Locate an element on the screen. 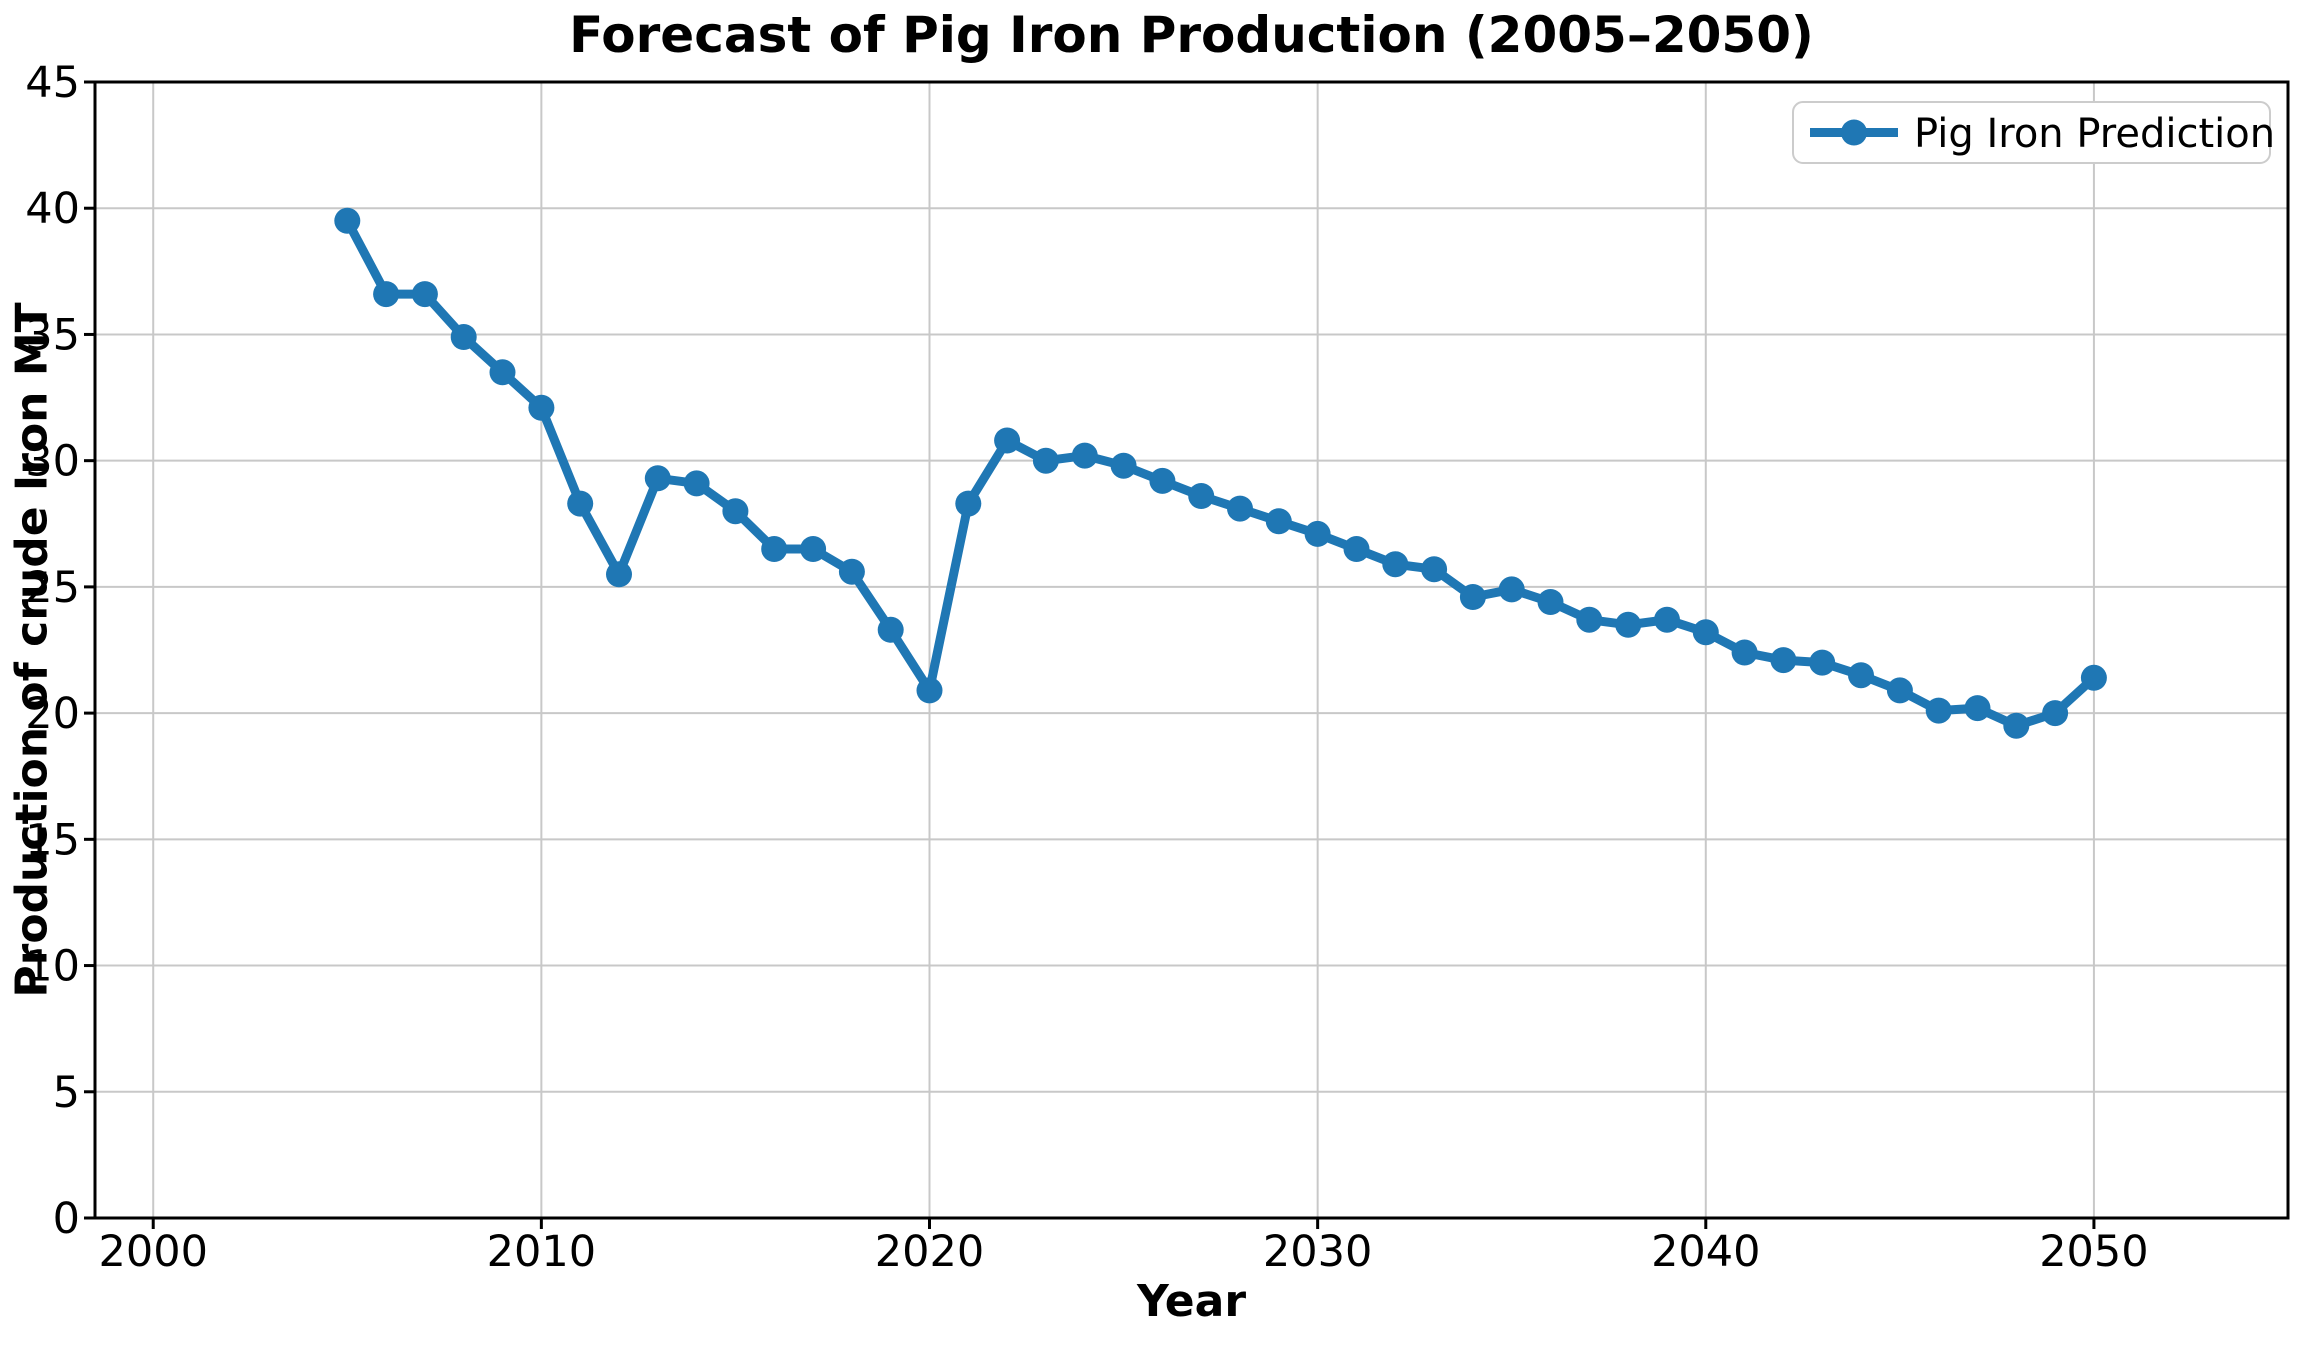  y-tick-label: 15 is located at coordinates (52, 840).